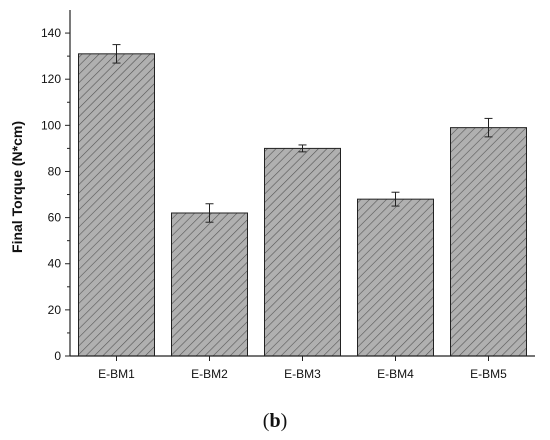  What do you see at coordinates (55, 310) in the screenshot?
I see `y-tick-label: 20` at bounding box center [55, 310].